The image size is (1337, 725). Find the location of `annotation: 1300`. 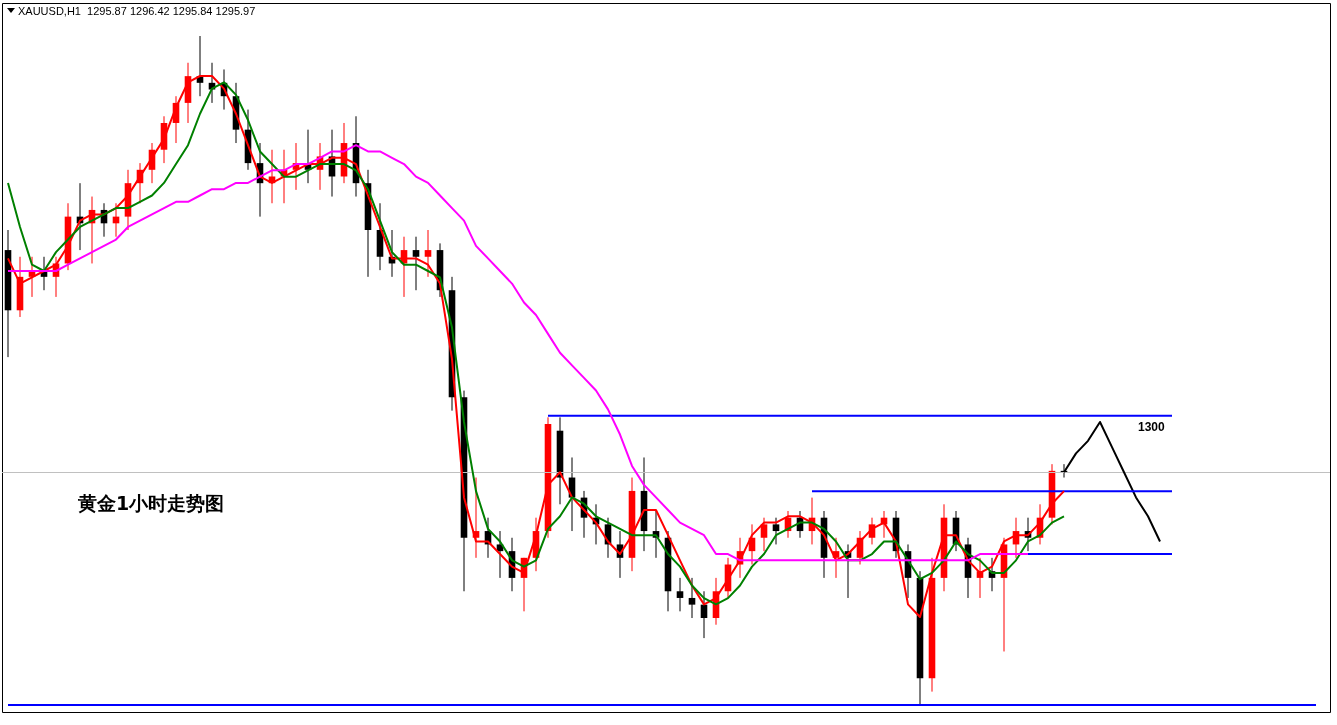

annotation: 1300 is located at coordinates (1152, 427).